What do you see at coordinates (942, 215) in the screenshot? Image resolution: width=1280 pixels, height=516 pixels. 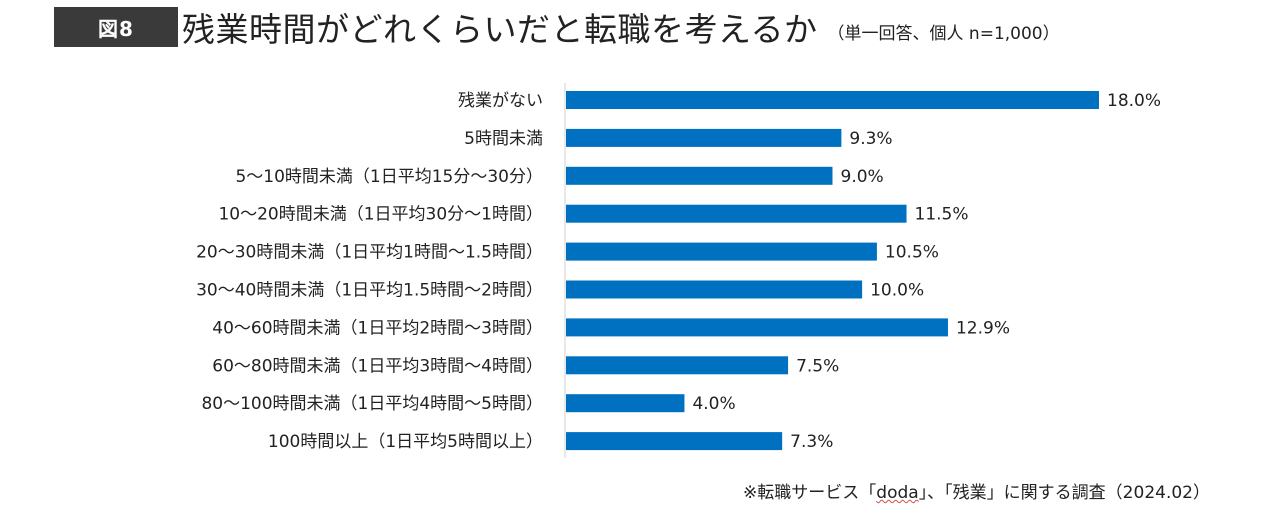 I see `data-label: 11.5%` at bounding box center [942, 215].